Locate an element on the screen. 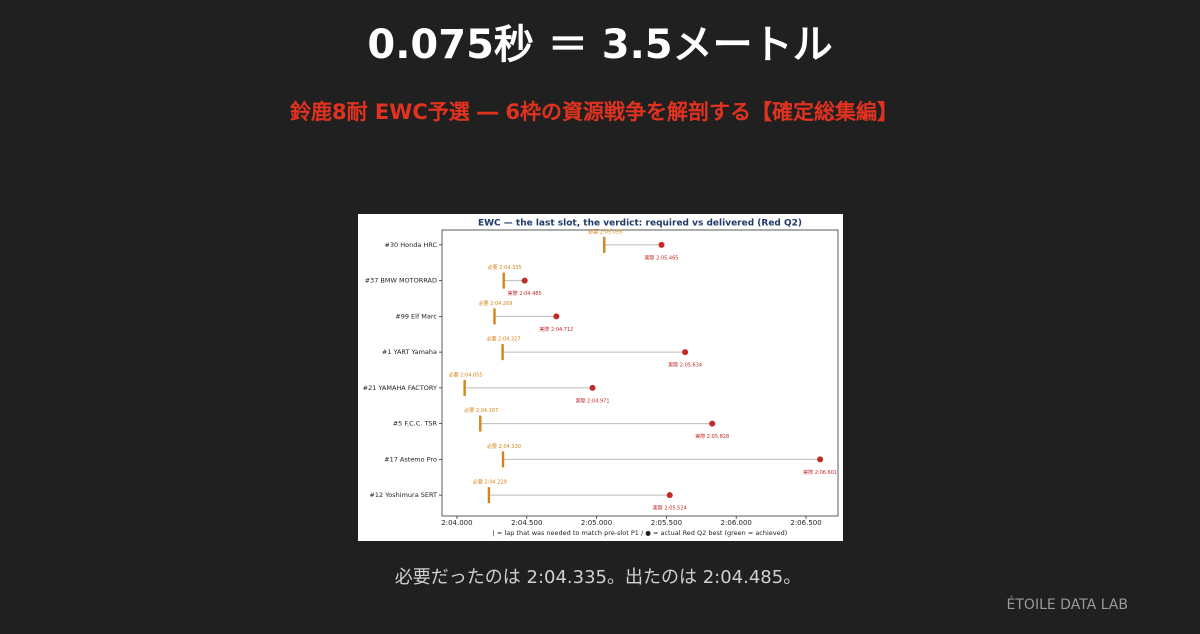 Image resolution: width=1200 pixels, height=634 pixels. x-tick-label: 2:06.000 is located at coordinates (736, 523).